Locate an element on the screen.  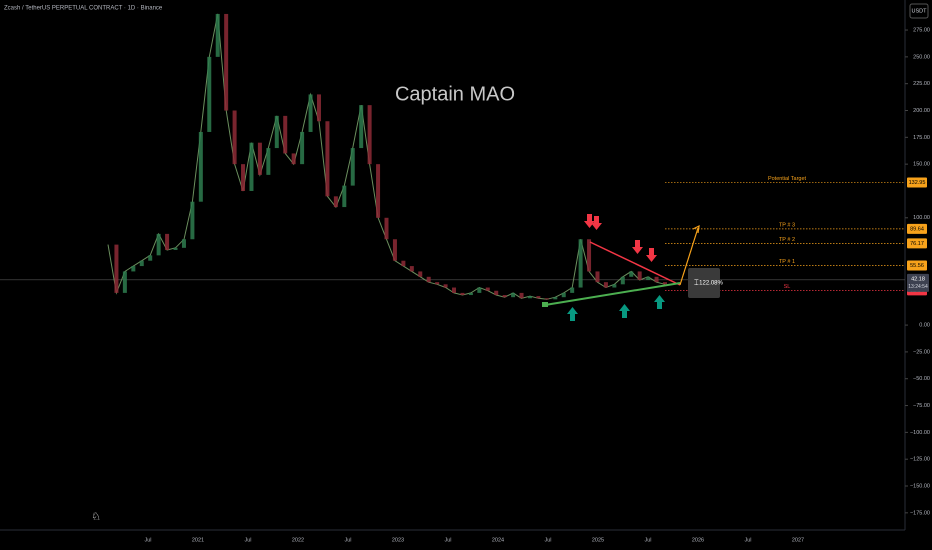
support-line is located at coordinates (612, 294).